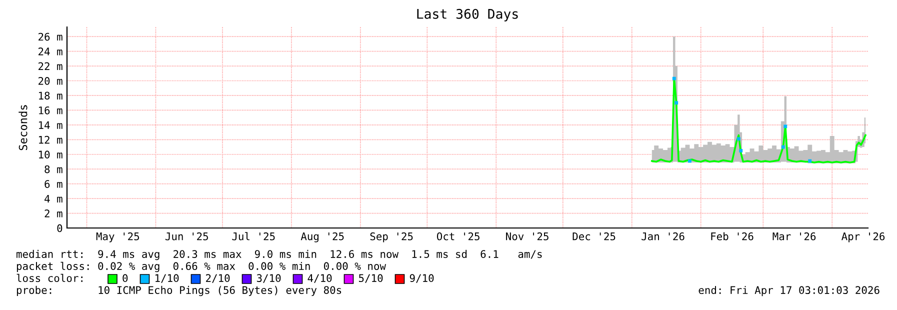  Describe the element at coordinates (758, 121) in the screenshot. I see `line-series` at that location.